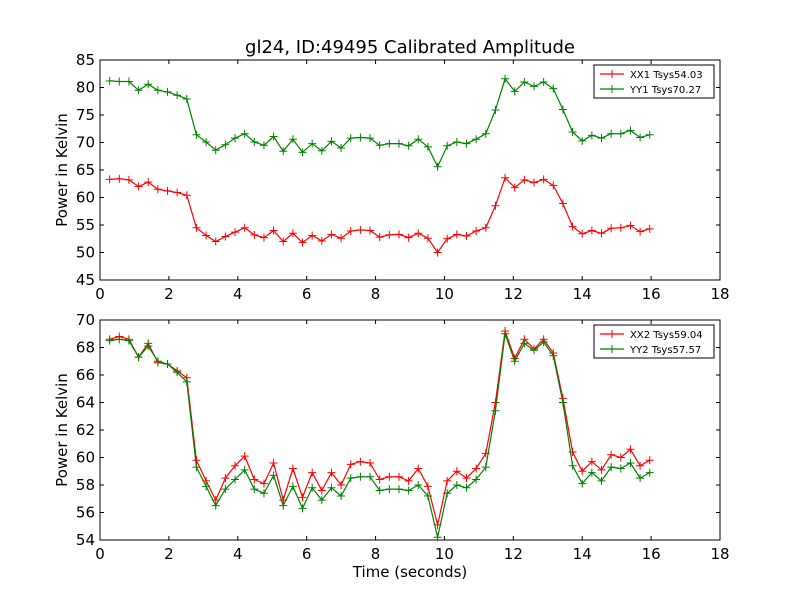 This screenshot has height=600, width=800. I want to click on y-tick-label: 62, so click(85, 430).